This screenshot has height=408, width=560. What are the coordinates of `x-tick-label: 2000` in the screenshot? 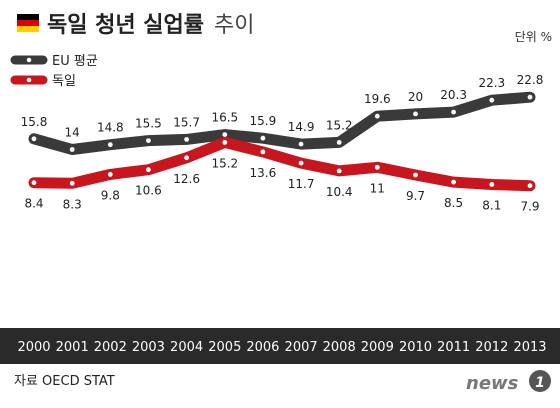 It's located at (33, 347).